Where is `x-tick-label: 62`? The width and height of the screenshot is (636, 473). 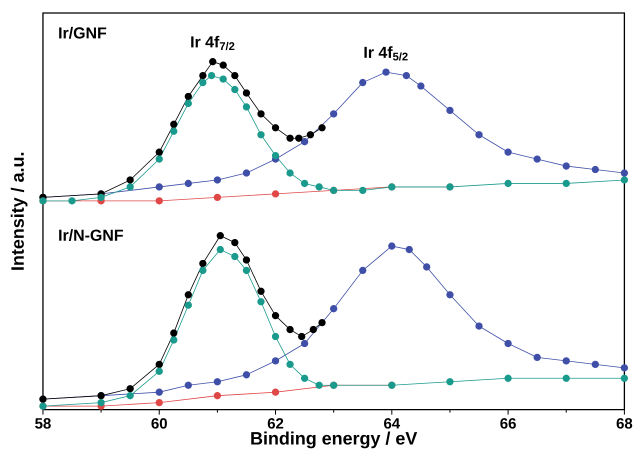 x-tick-label: 62 is located at coordinates (276, 423).